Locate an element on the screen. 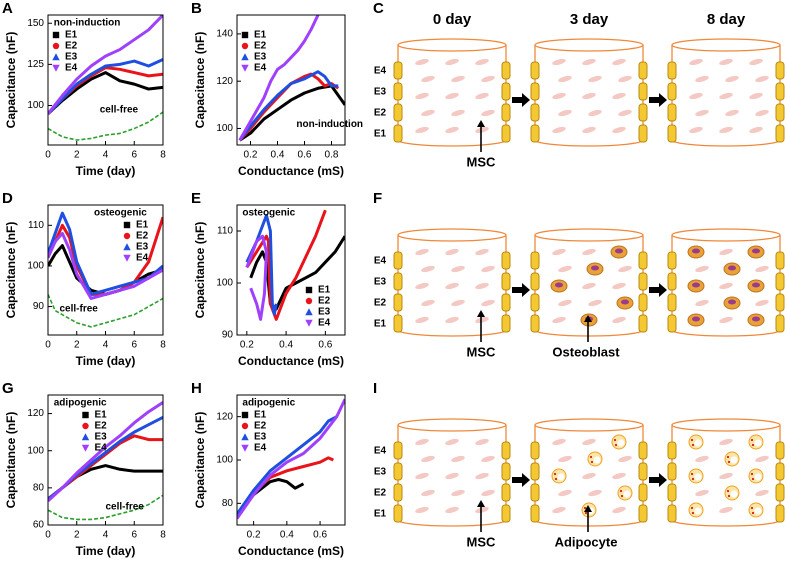  legend-label: E1 is located at coordinates (101, 415).